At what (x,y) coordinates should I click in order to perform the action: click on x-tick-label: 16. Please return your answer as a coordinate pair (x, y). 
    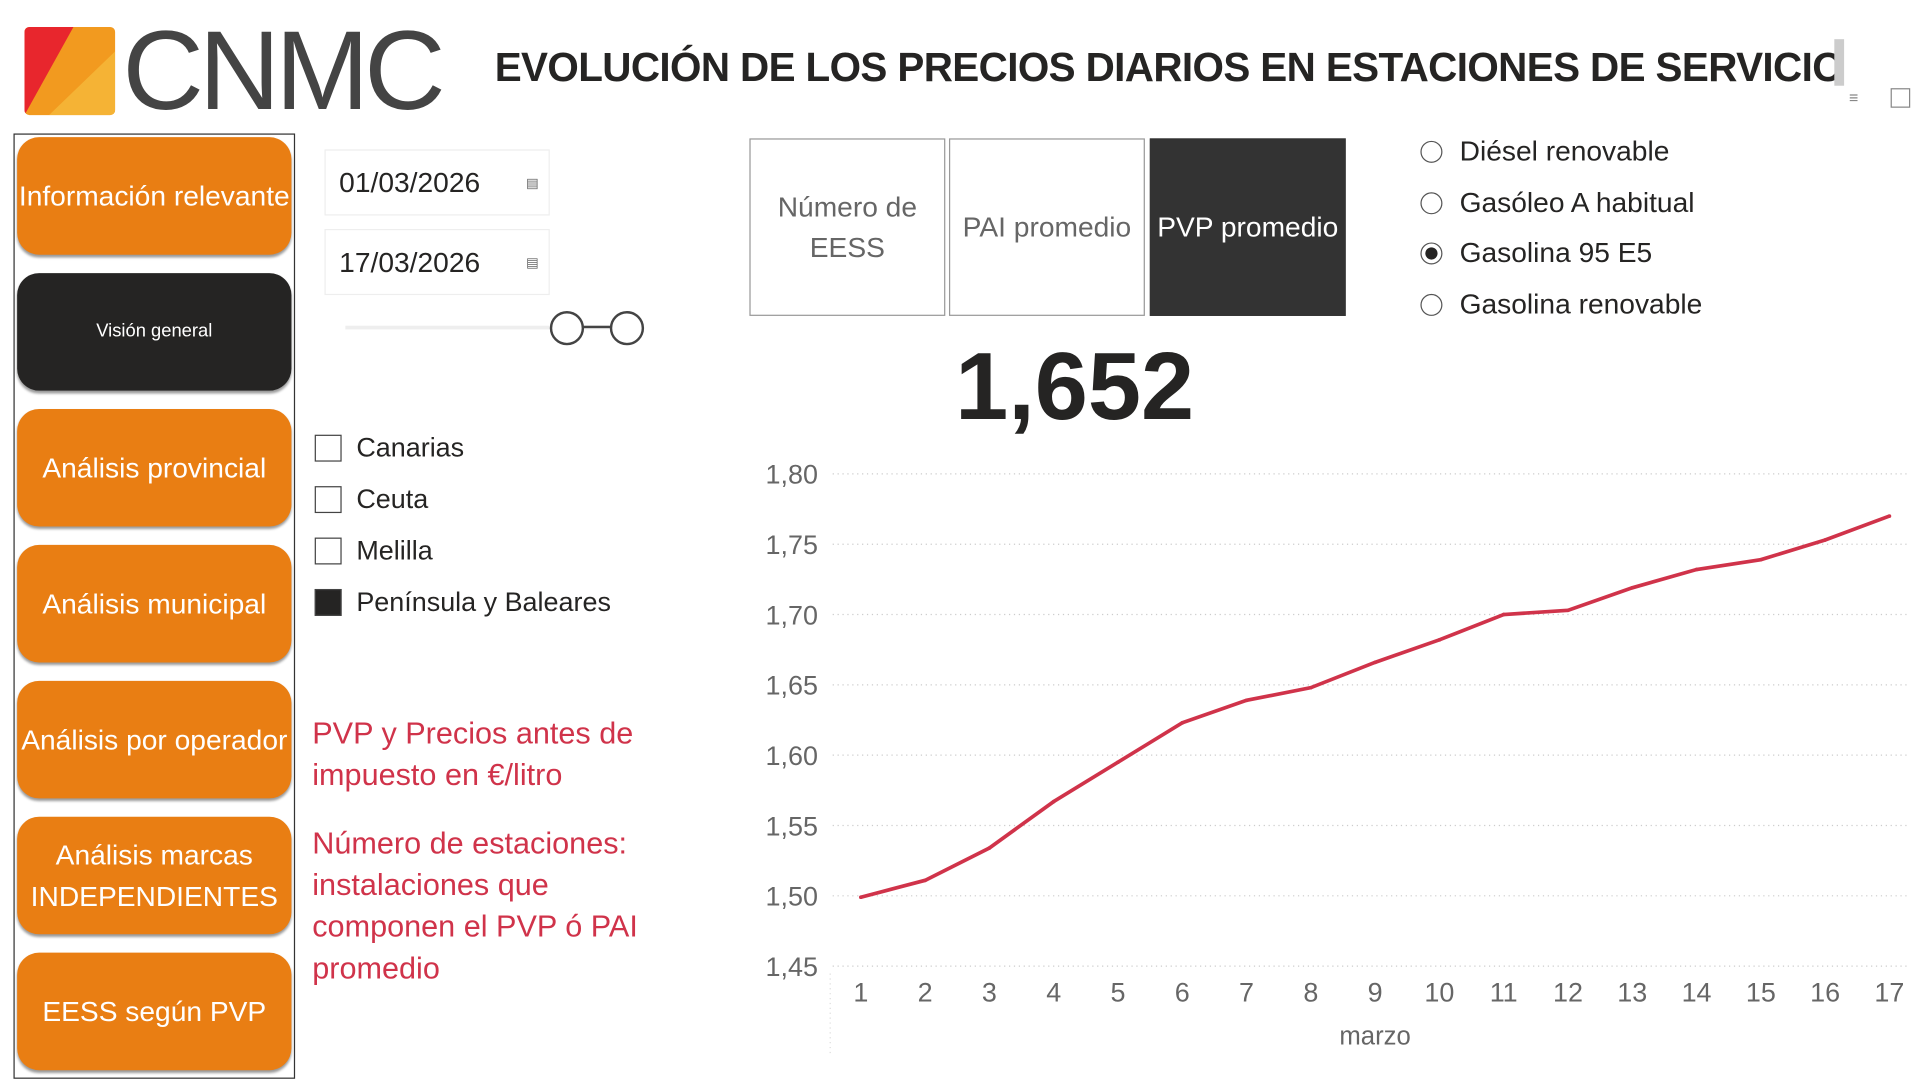
    Looking at the image, I should click on (1825, 993).